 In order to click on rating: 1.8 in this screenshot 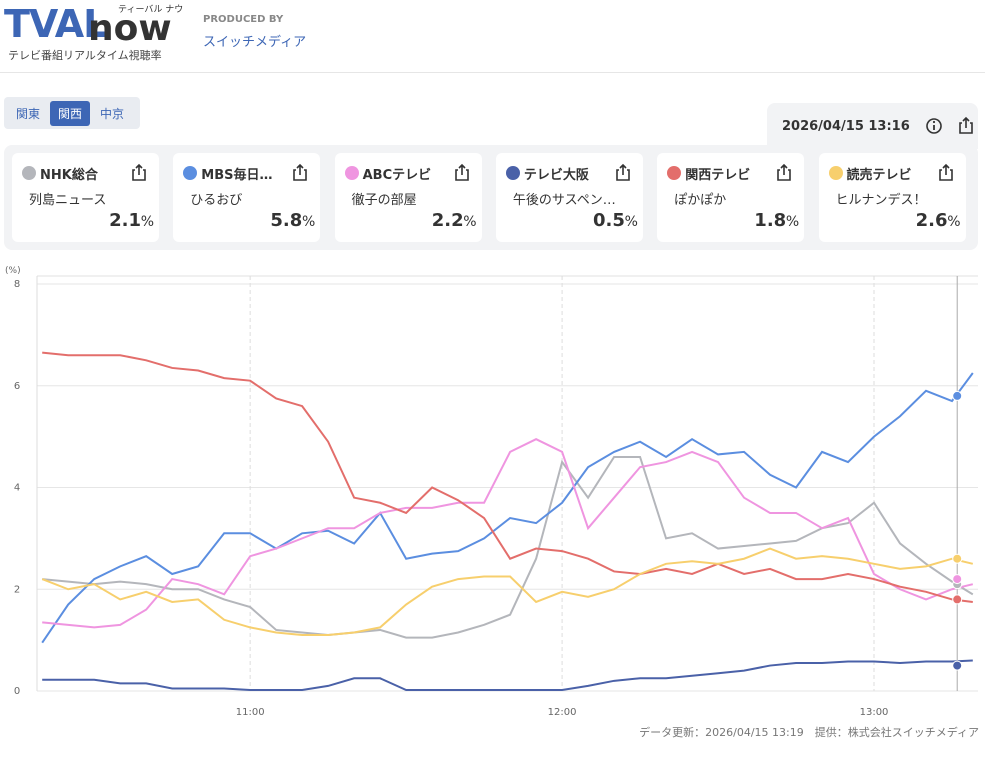, I will do `click(770, 220)`.